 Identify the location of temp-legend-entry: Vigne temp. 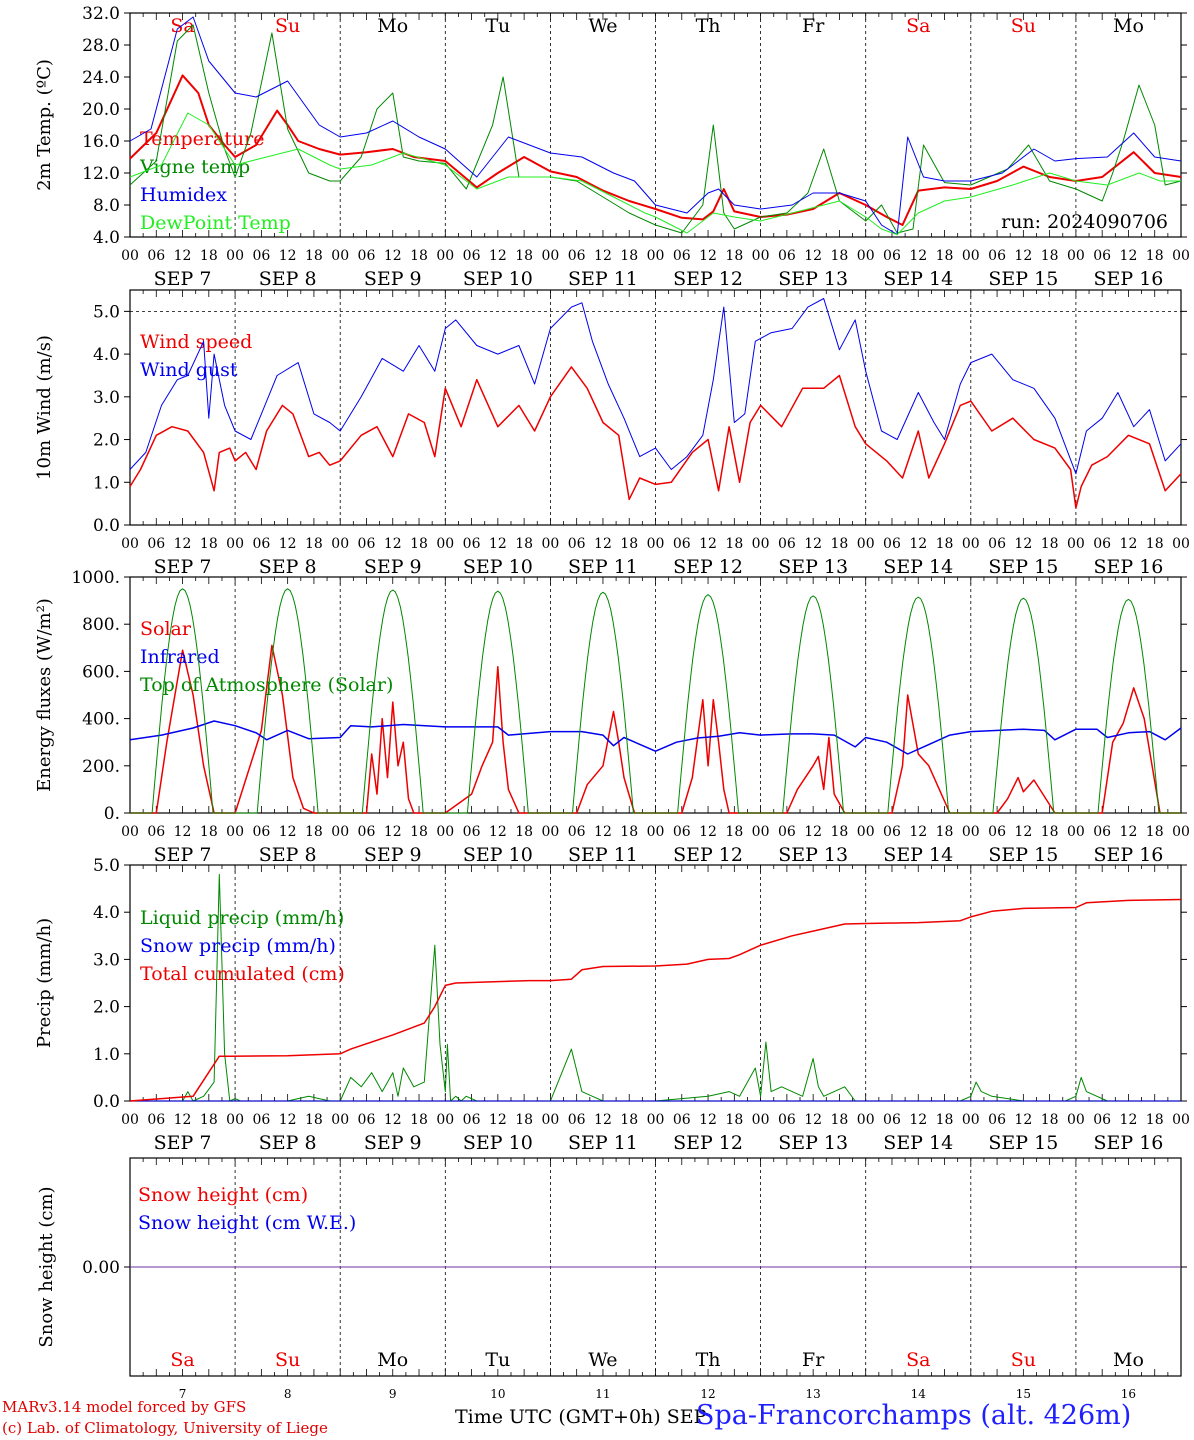
(194, 167).